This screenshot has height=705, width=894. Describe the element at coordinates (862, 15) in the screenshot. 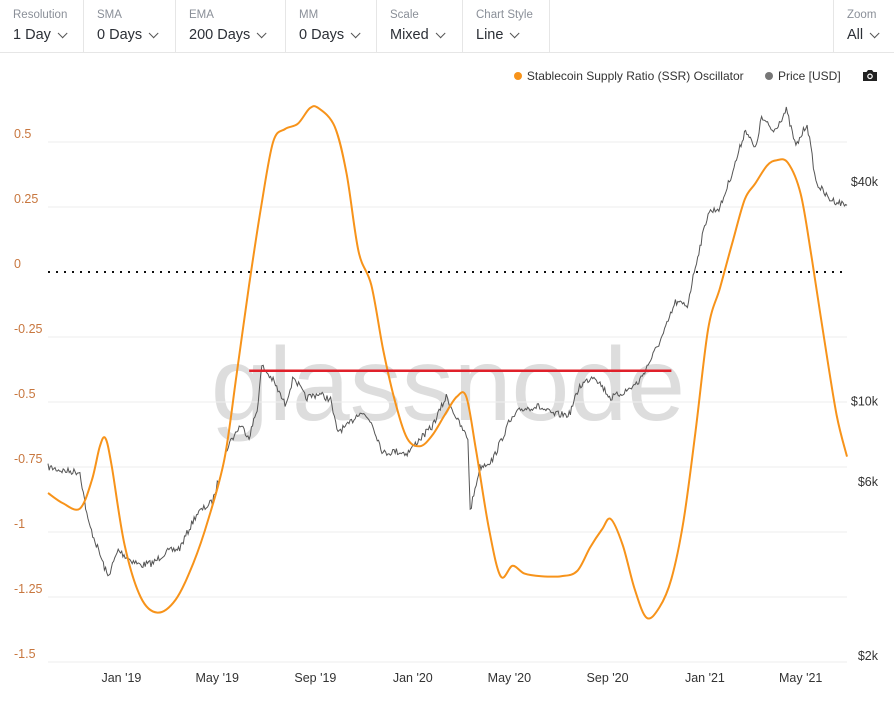

I see `zoom-label: Zoom` at that location.